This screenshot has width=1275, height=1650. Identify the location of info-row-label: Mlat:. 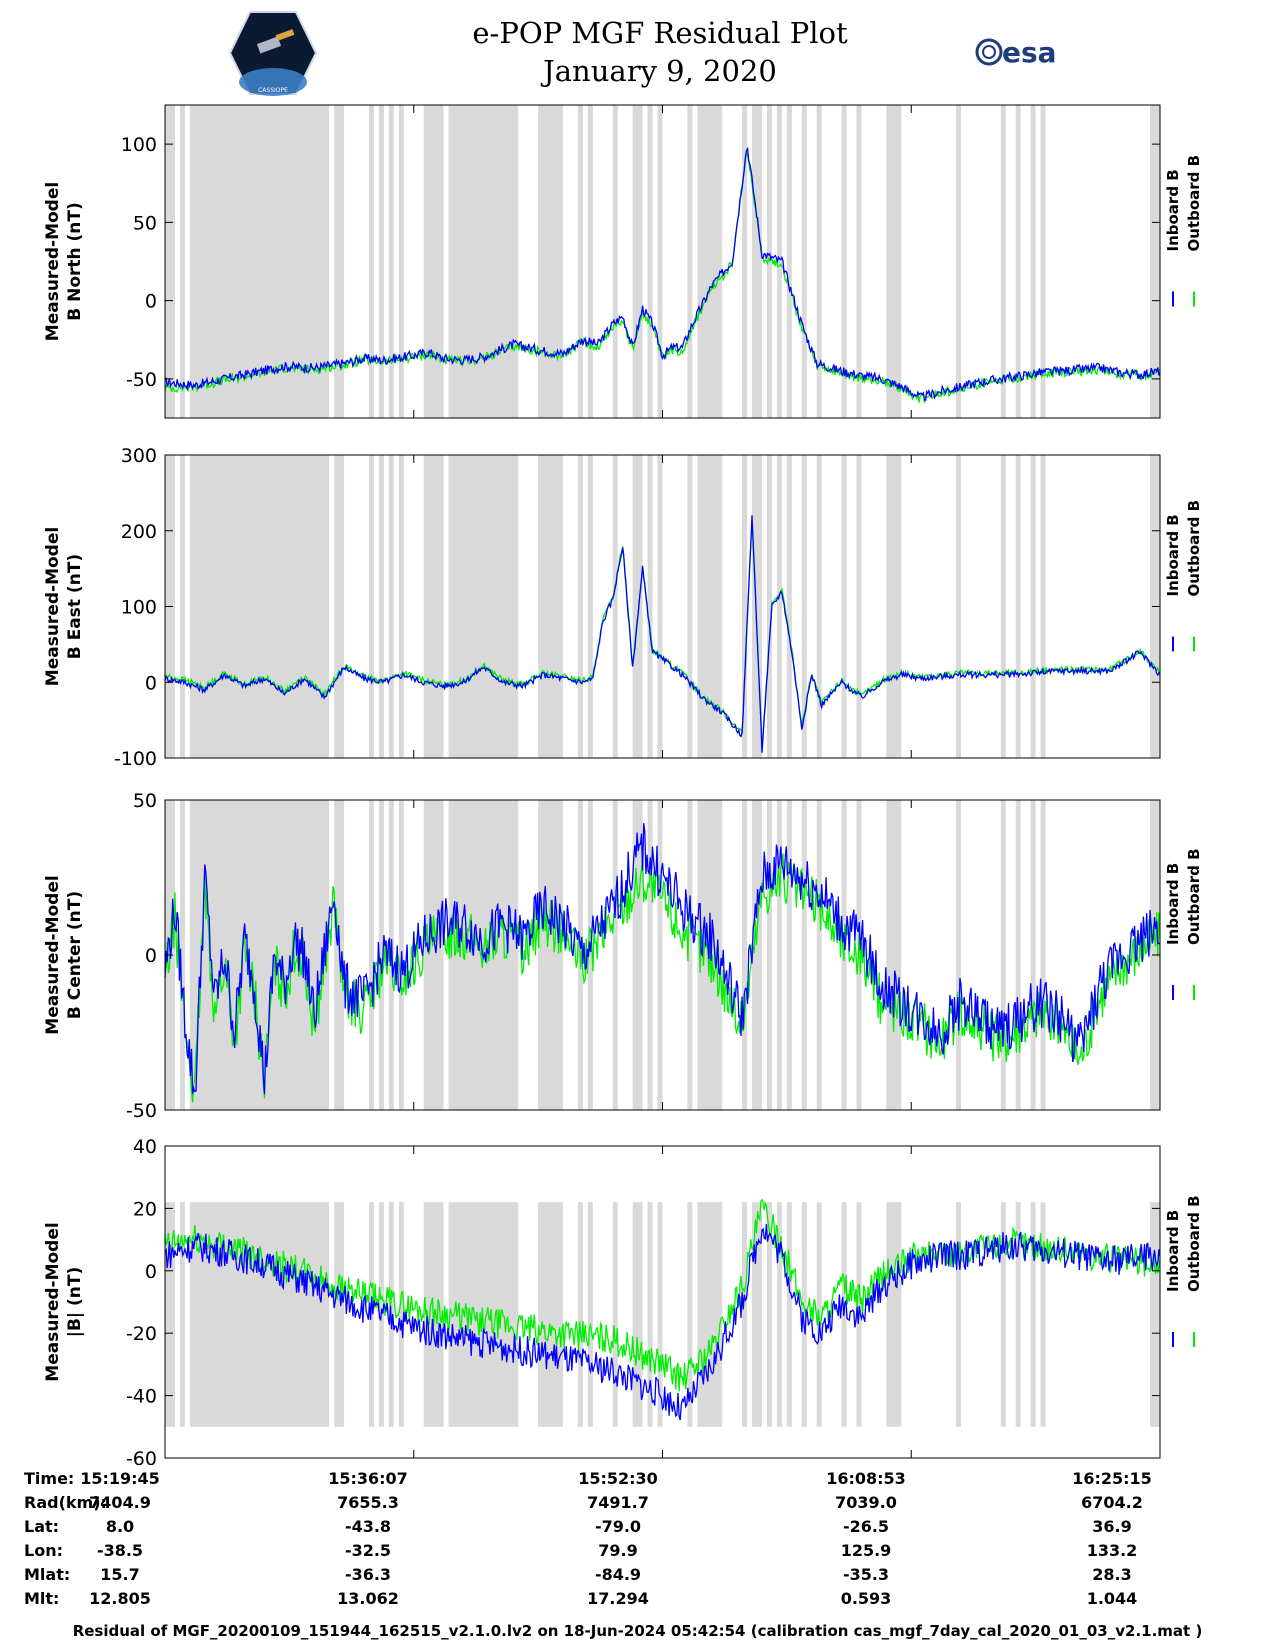
(47, 1574).